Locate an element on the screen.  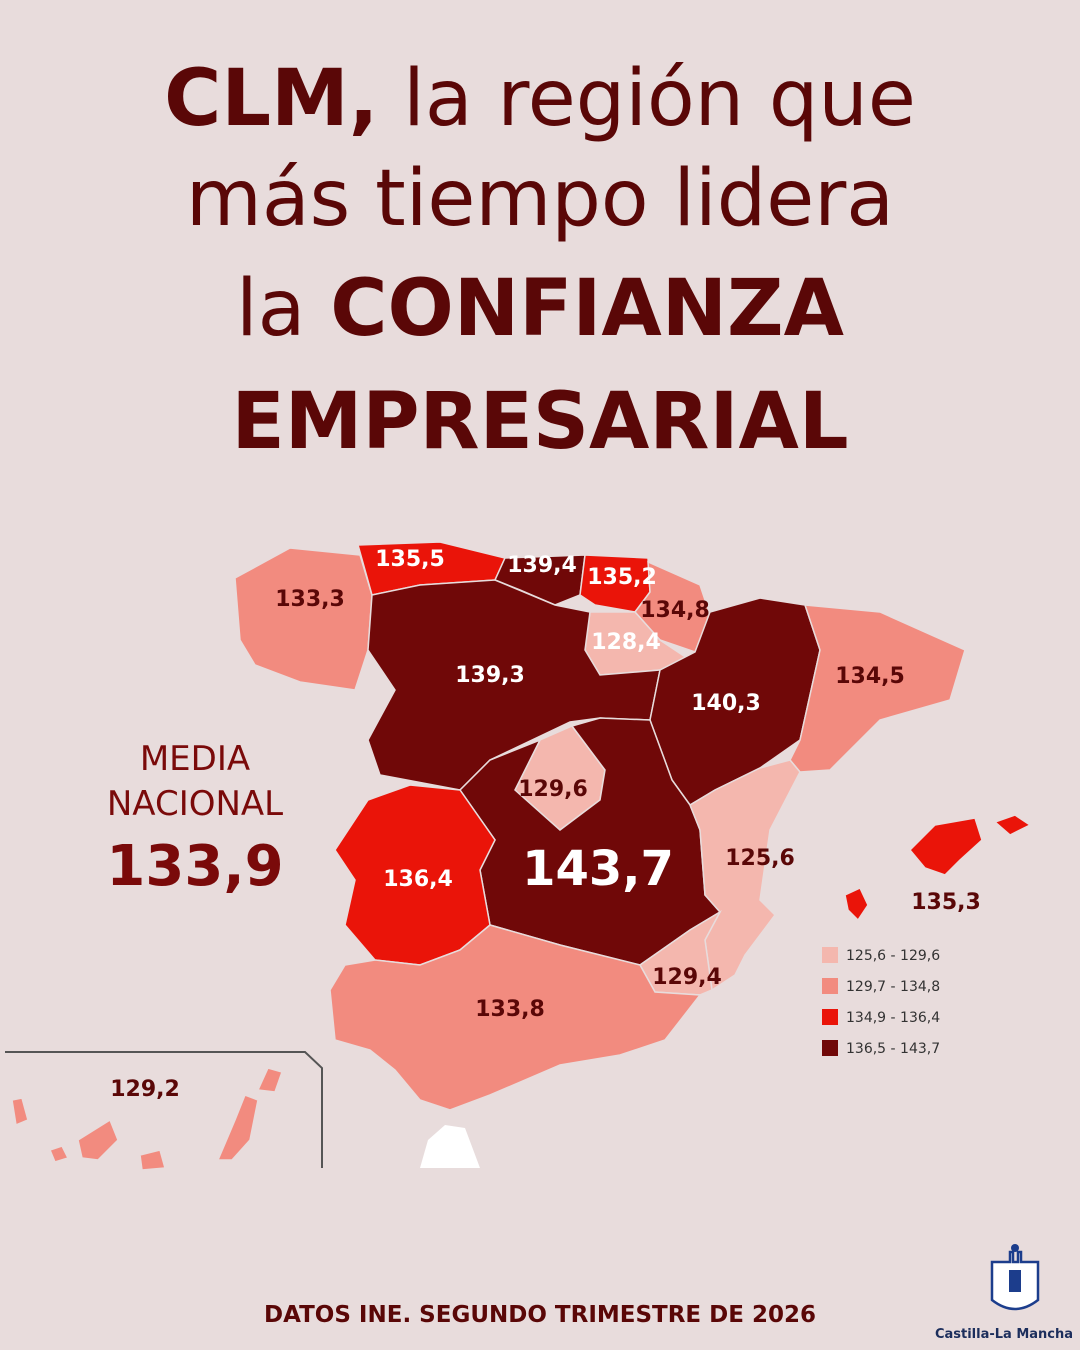
canary-frame is located at coordinates (164, 1109).